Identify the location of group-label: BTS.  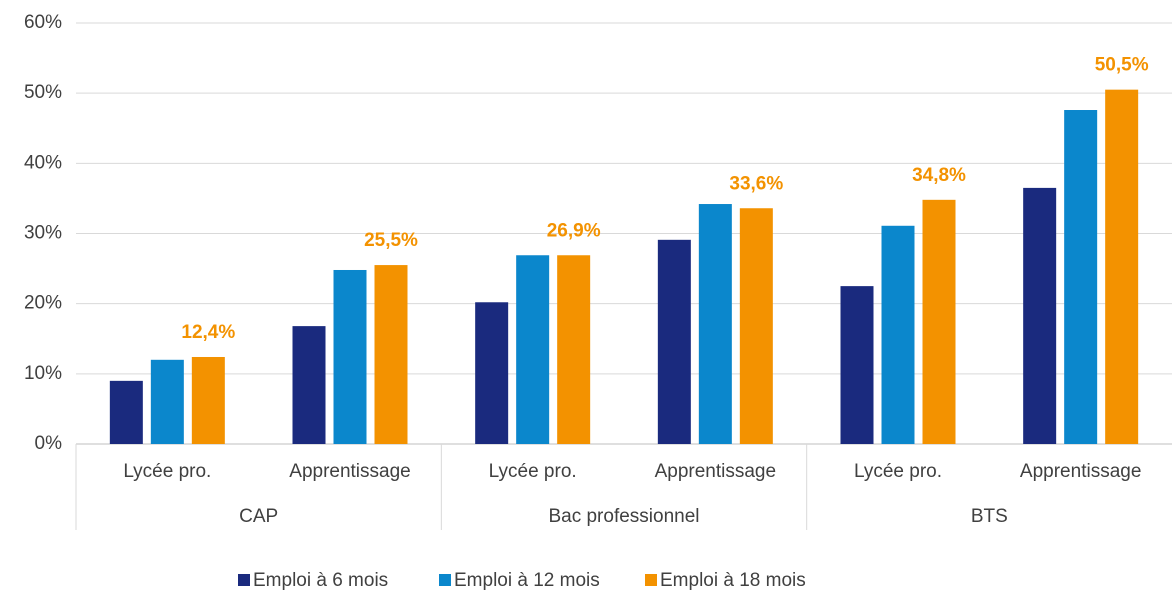
(989, 516).